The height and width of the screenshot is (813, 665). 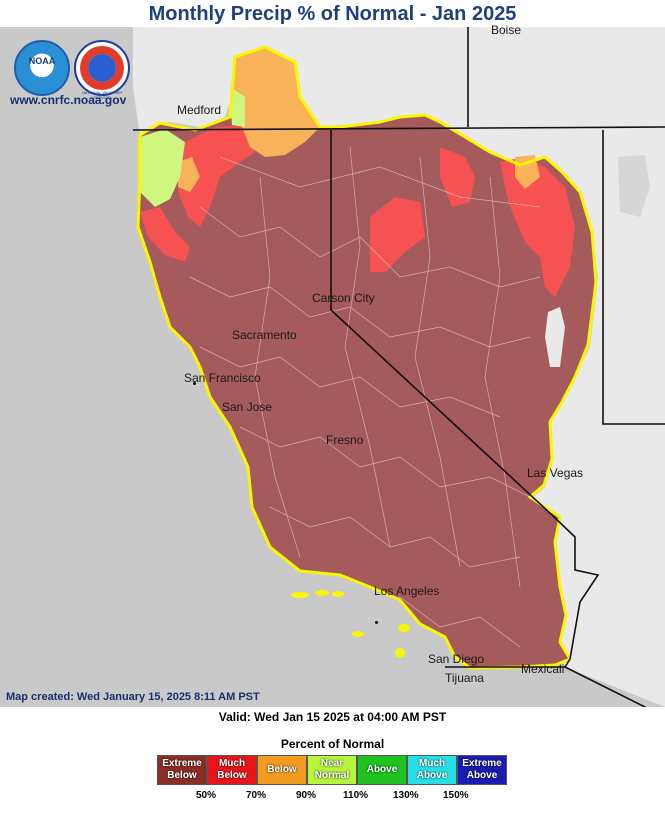 I want to click on region-much-below-coast, so click(x=165, y=234).